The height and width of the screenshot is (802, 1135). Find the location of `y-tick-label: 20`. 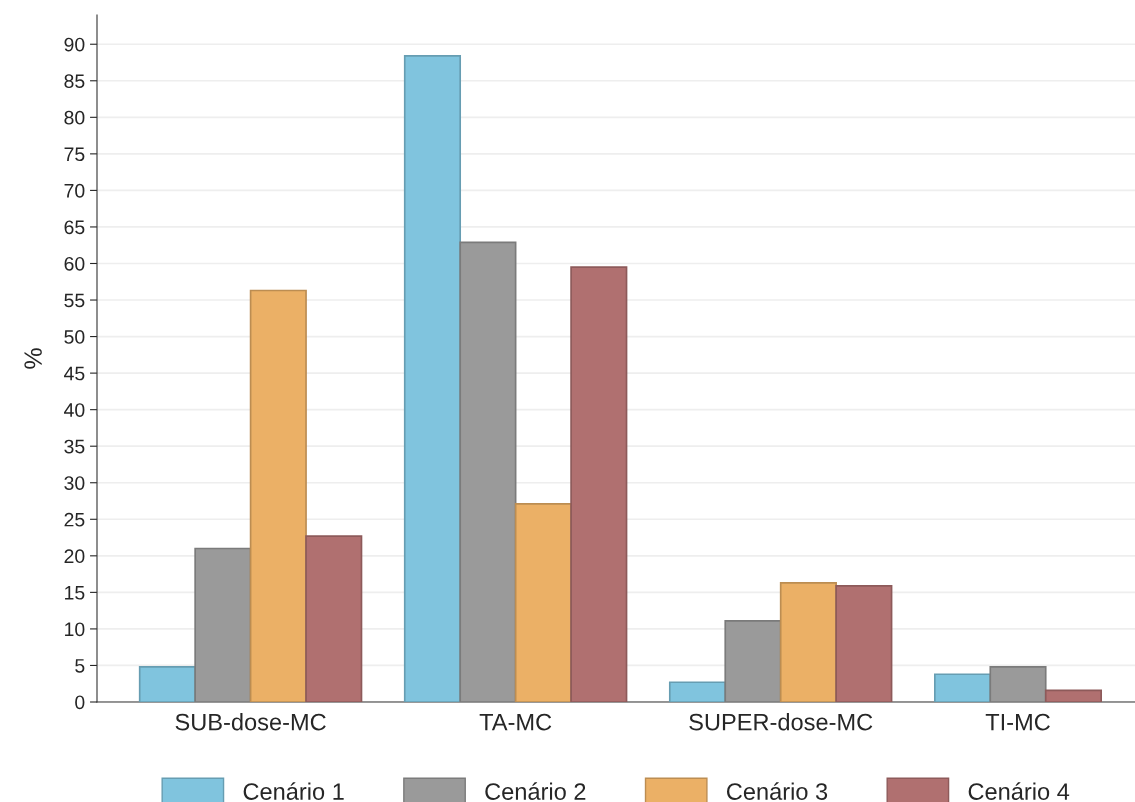

y-tick-label: 20 is located at coordinates (74, 556).